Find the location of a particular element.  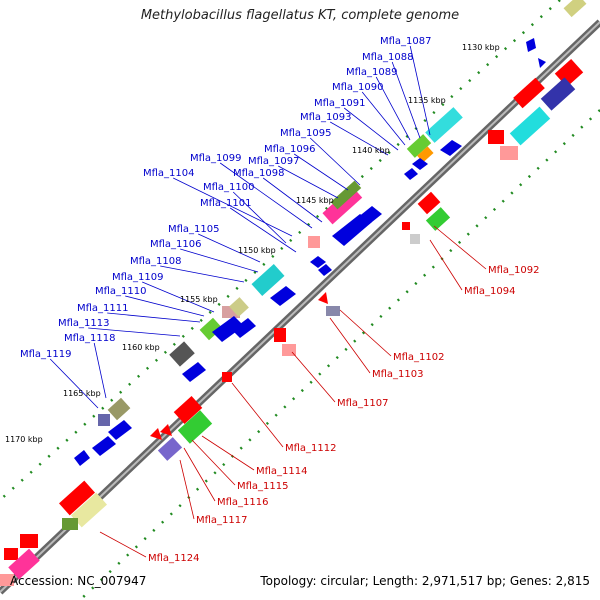

forward-gene-label: Mfla_1104 is located at coordinates (169, 173).